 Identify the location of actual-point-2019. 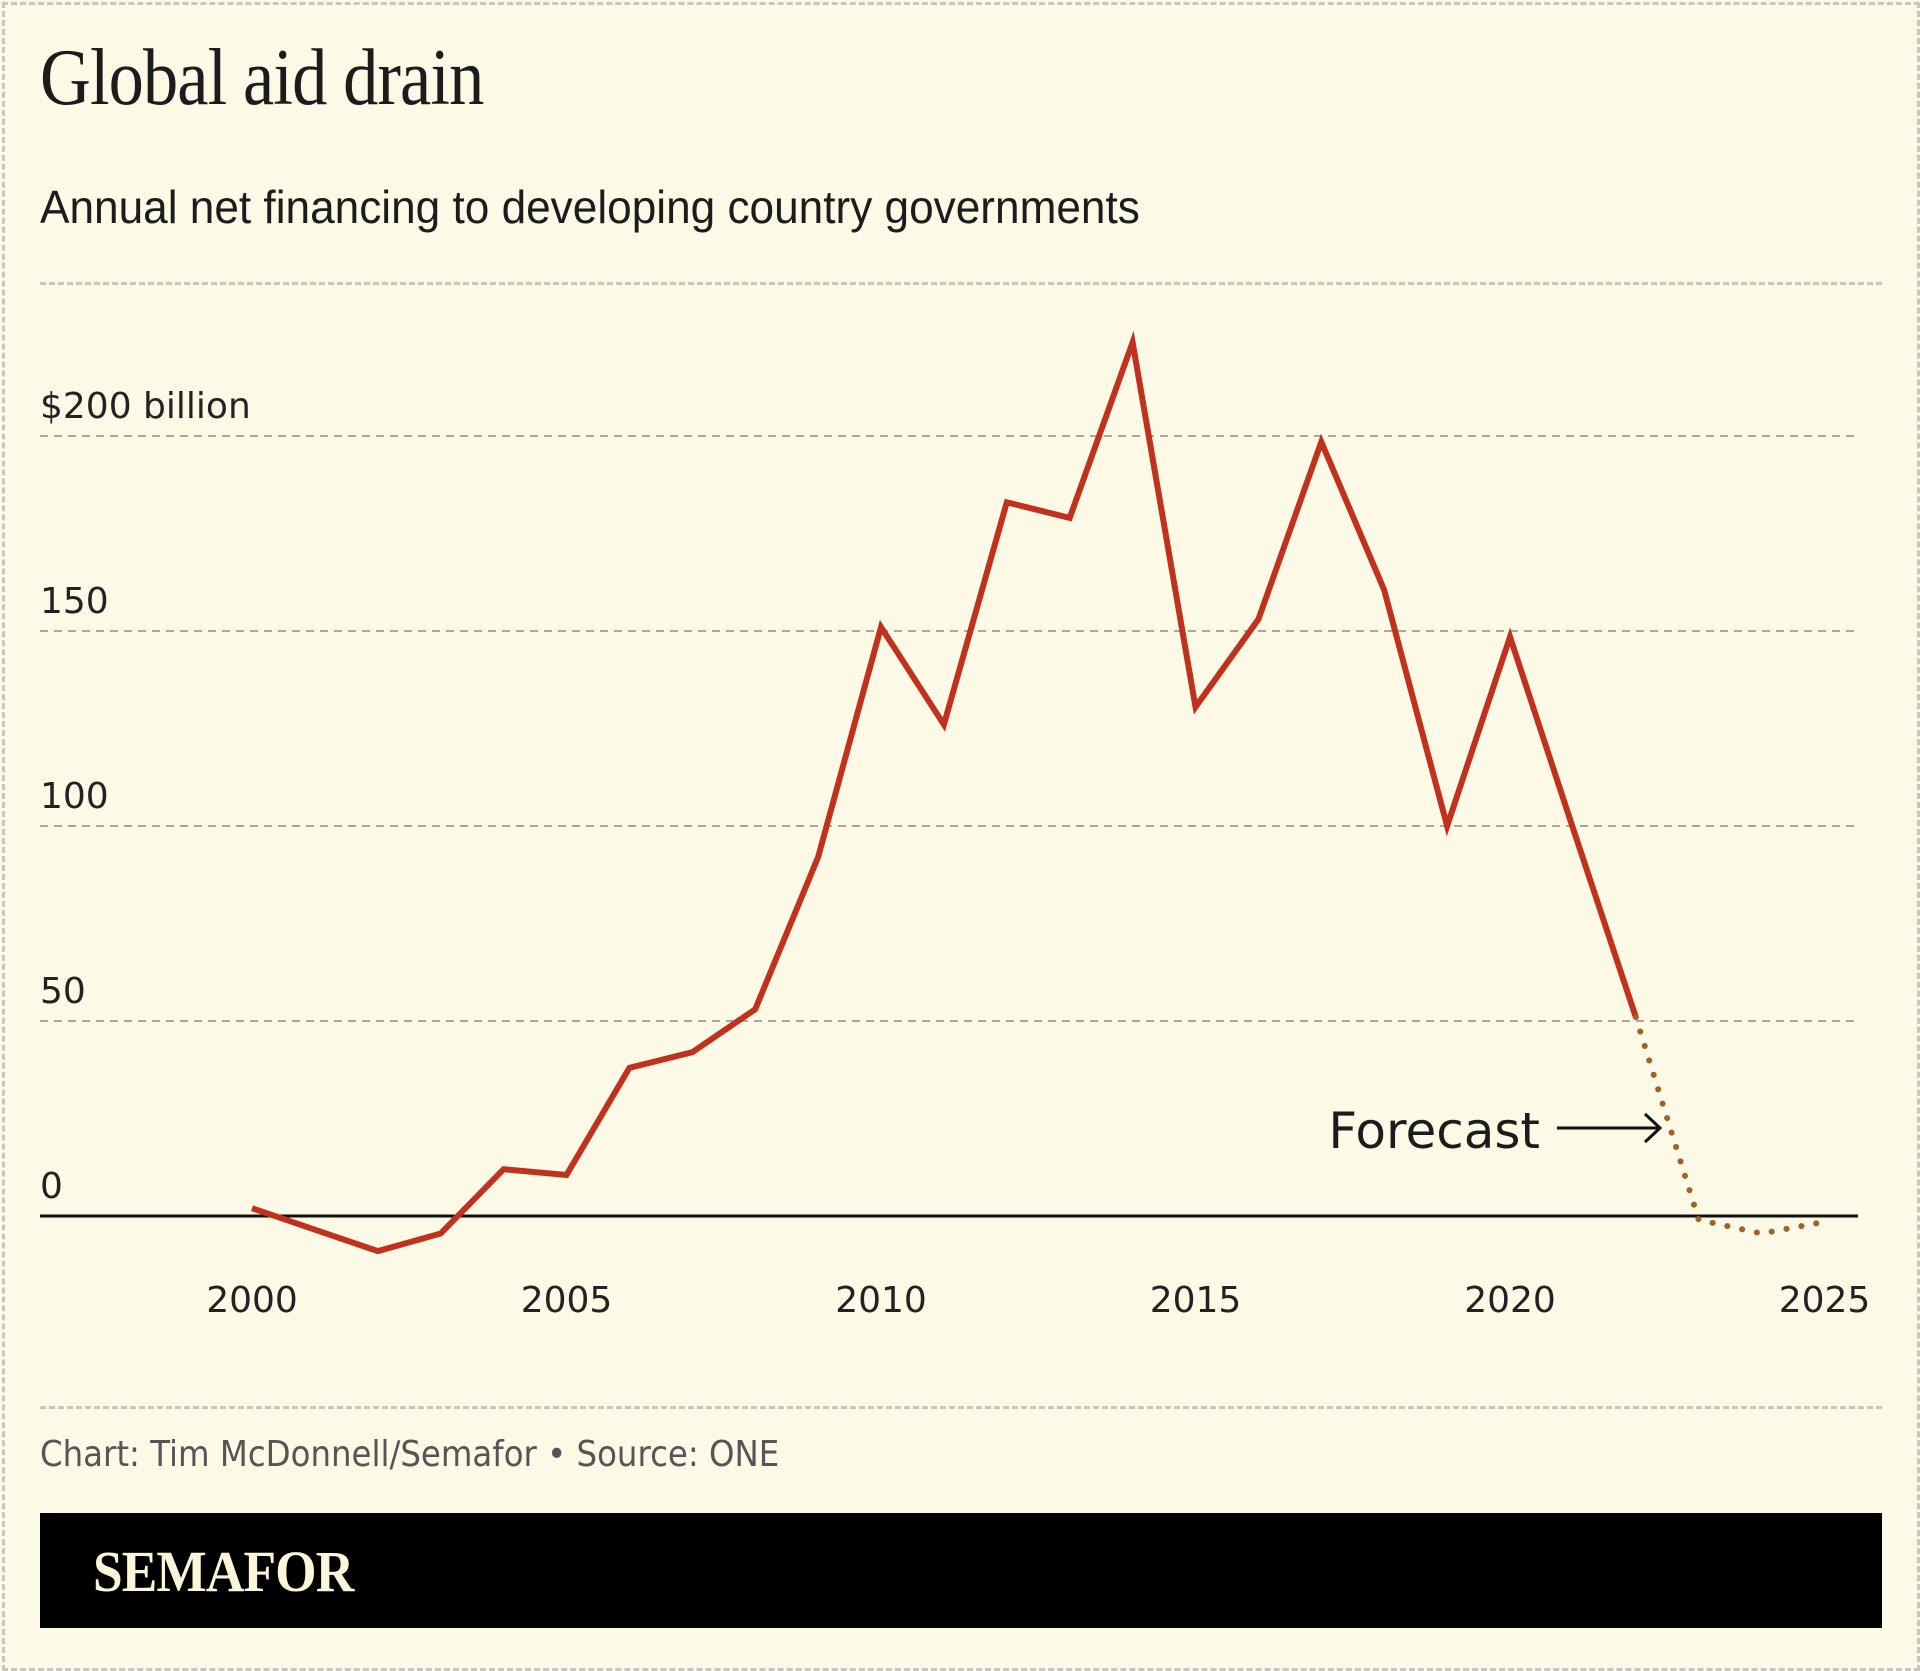
(1447, 826).